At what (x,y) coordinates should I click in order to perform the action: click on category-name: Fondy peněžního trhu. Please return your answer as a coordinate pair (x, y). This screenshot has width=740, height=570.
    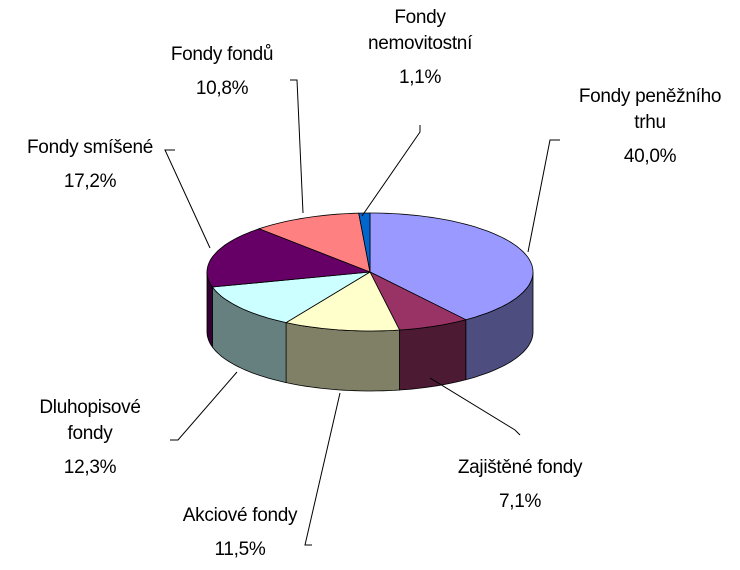
    Looking at the image, I should click on (650, 109).